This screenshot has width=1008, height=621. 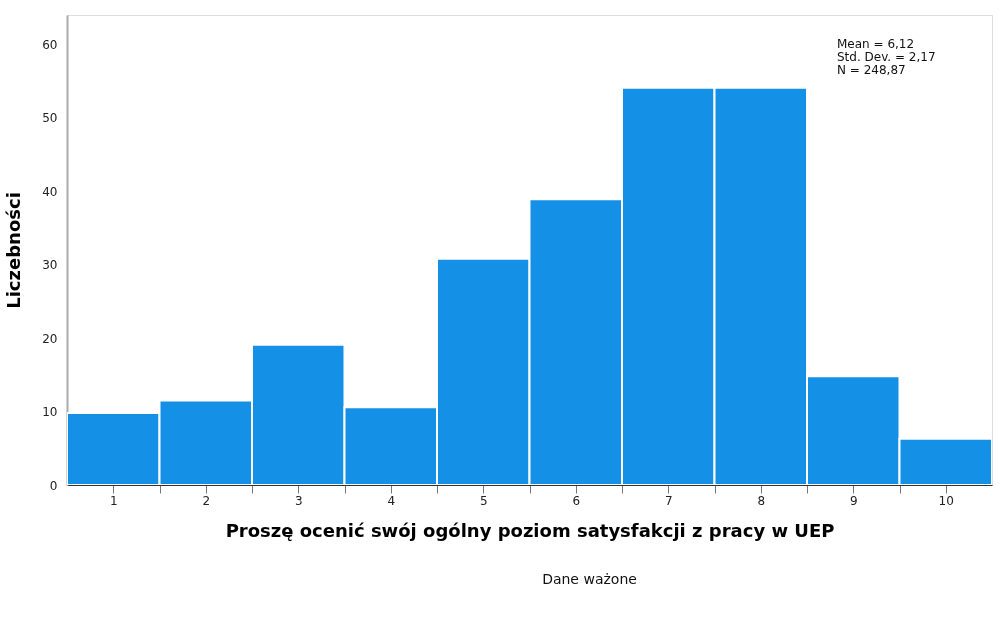 What do you see at coordinates (853, 500) in the screenshot?
I see `x-tick-label: 9` at bounding box center [853, 500].